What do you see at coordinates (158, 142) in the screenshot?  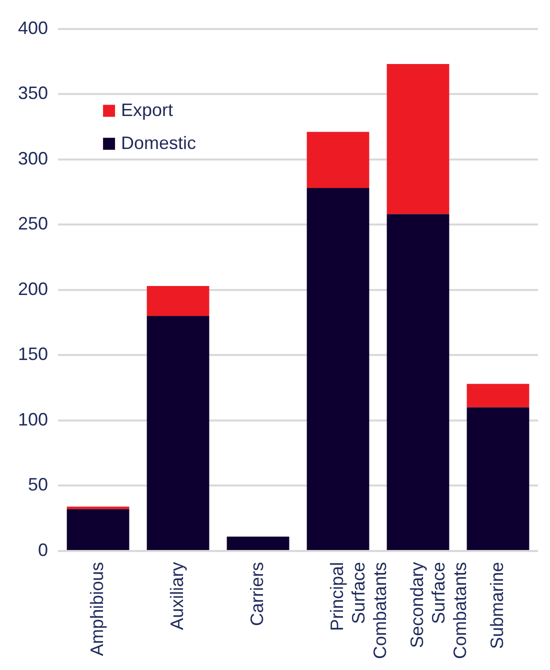 I see `legend-label: Domestic` at bounding box center [158, 142].